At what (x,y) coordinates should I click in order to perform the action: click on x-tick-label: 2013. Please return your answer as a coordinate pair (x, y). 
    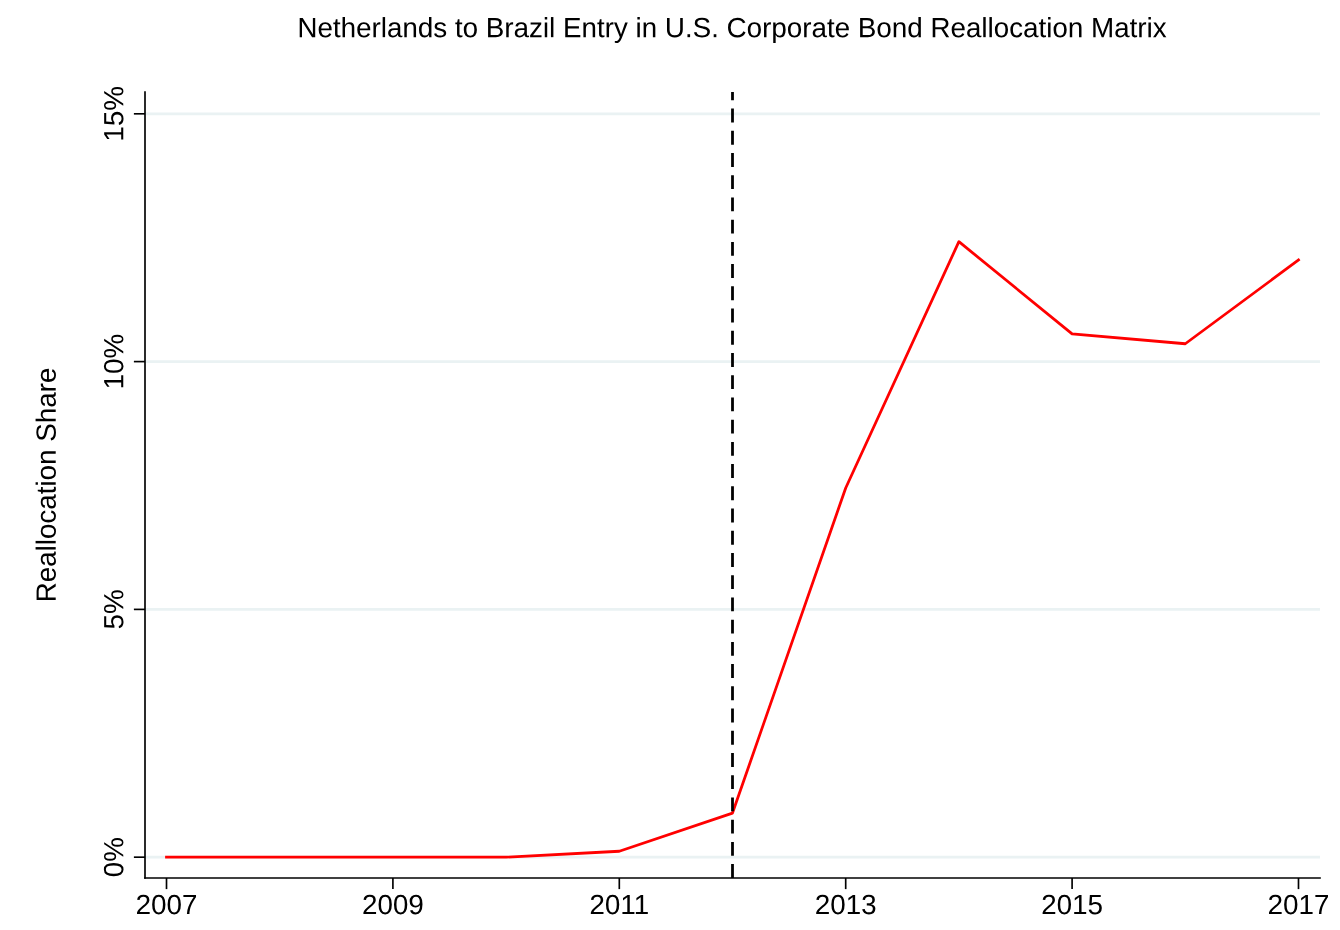
    Looking at the image, I should click on (846, 904).